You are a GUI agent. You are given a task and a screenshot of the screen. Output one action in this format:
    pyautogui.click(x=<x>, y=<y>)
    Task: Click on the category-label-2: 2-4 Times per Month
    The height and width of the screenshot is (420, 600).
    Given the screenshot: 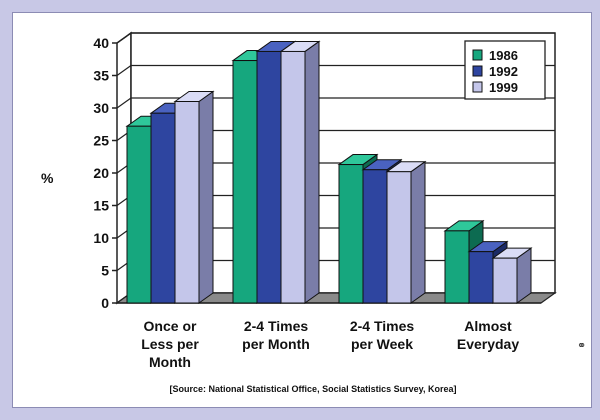 What is the action you would take?
    pyautogui.click(x=276, y=335)
    